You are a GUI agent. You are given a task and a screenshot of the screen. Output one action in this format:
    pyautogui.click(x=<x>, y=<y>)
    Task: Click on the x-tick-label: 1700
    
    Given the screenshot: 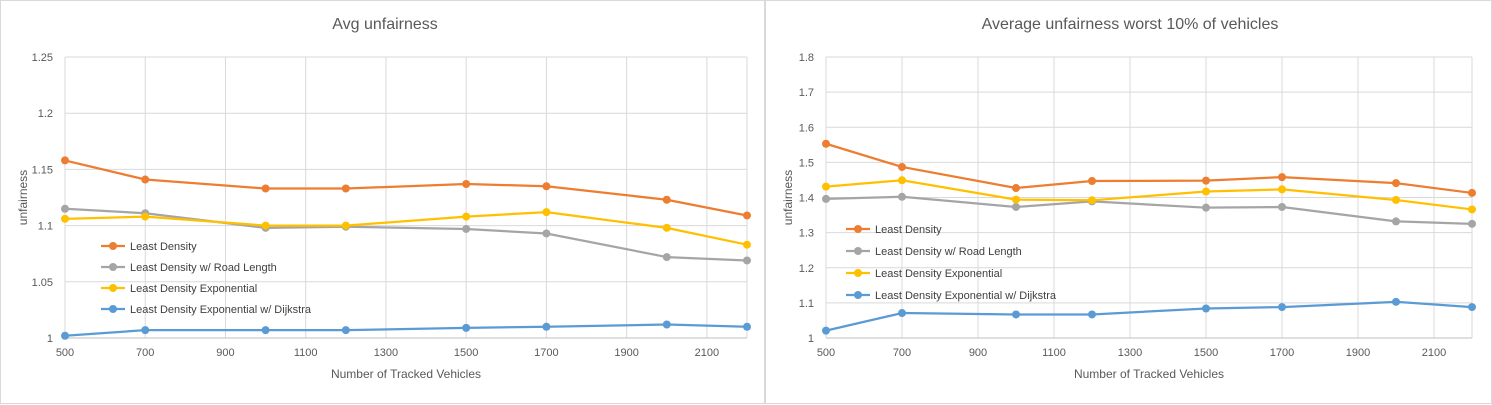 What is the action you would take?
    pyautogui.click(x=546, y=353)
    